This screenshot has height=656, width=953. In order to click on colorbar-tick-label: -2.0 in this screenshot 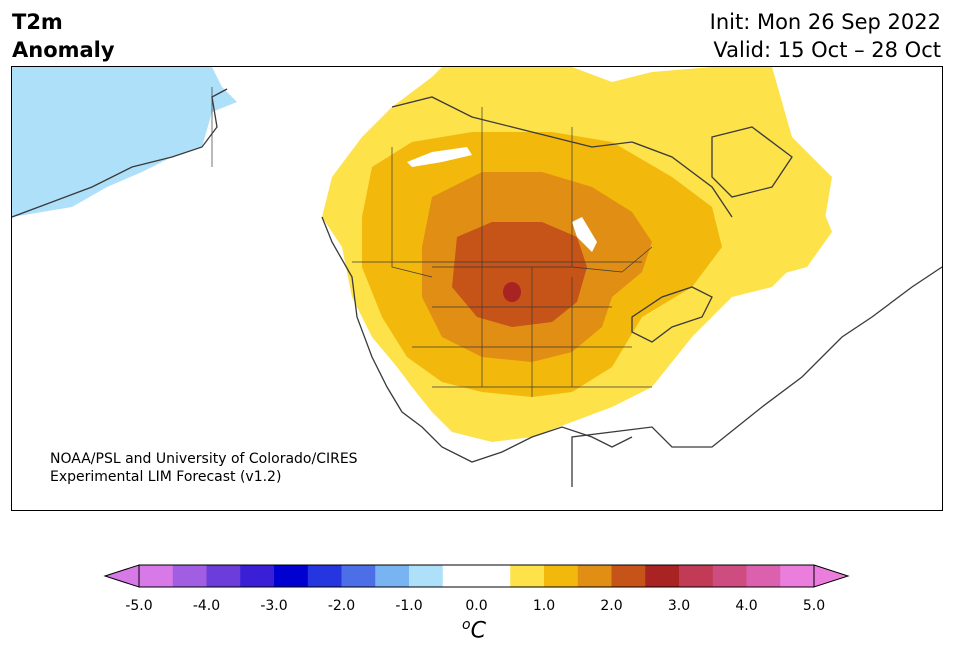, I will do `click(341, 606)`.